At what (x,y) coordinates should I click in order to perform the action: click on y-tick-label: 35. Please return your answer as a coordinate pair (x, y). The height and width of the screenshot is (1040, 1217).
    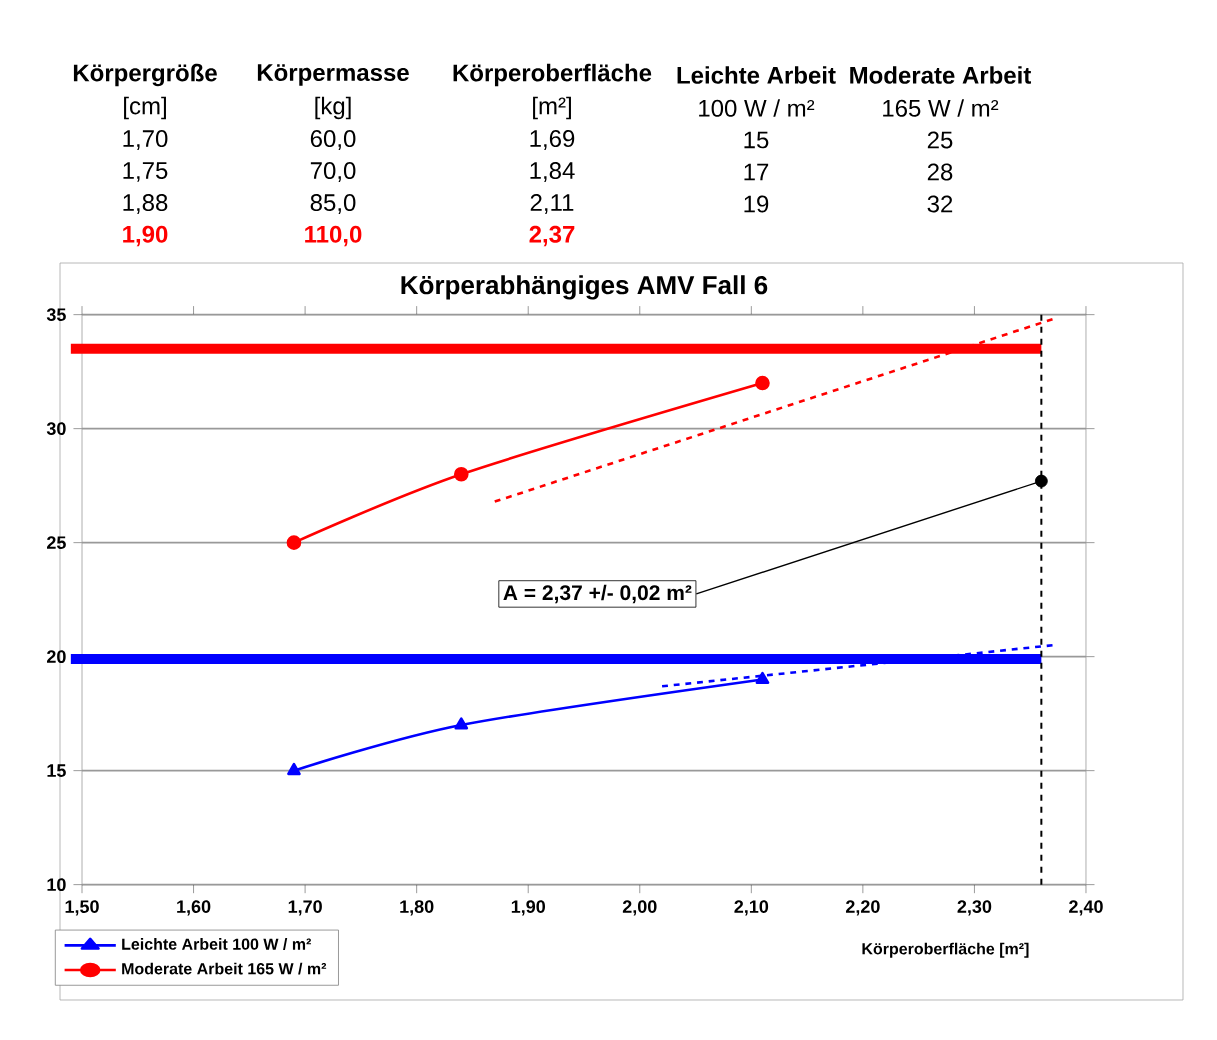
    Looking at the image, I should click on (56, 315).